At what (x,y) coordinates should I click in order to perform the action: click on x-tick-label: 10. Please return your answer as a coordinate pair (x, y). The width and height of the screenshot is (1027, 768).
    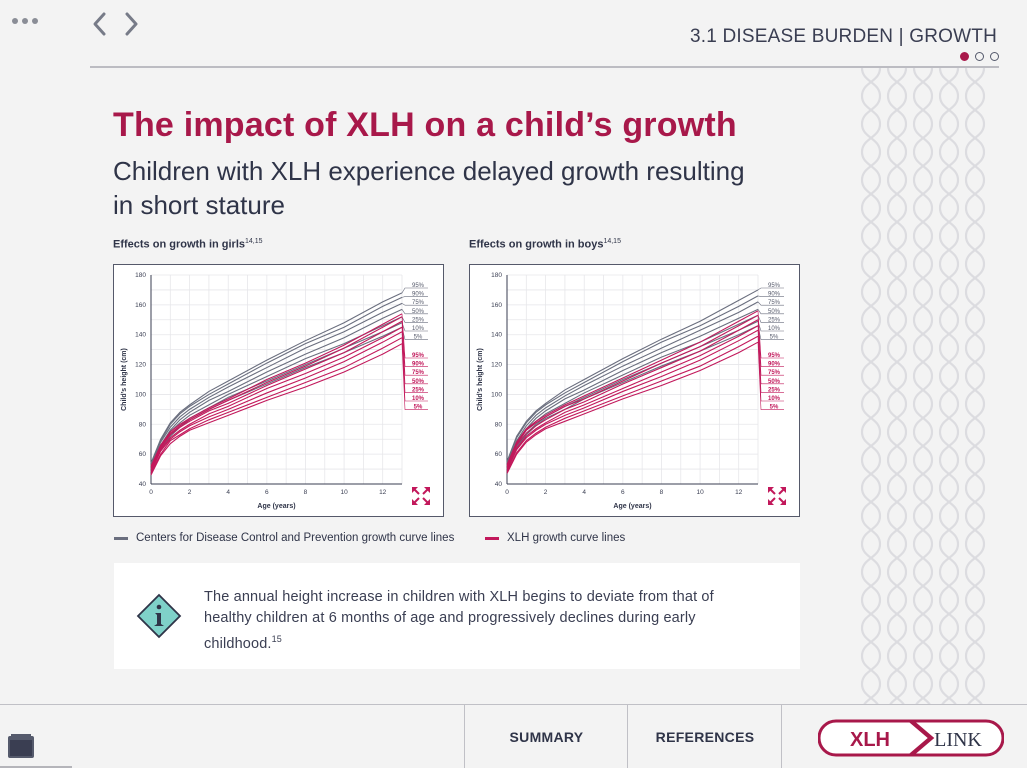
    Looking at the image, I should click on (344, 492).